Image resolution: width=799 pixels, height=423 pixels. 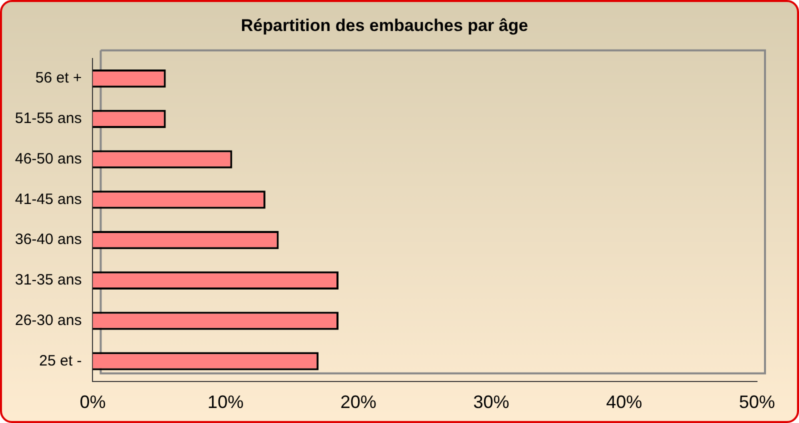 What do you see at coordinates (48, 119) in the screenshot?
I see `y-tick-label: 51-55 ans` at bounding box center [48, 119].